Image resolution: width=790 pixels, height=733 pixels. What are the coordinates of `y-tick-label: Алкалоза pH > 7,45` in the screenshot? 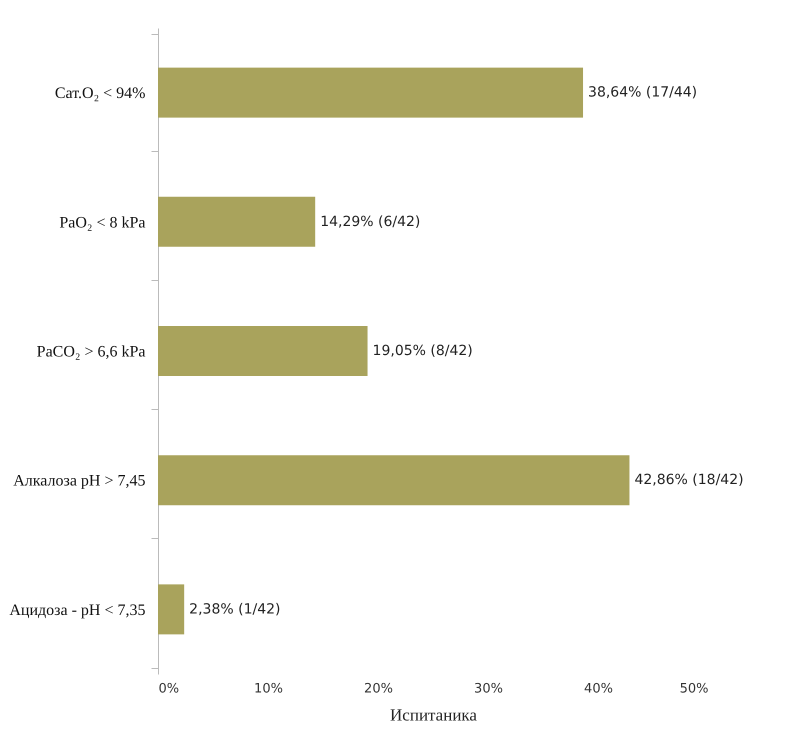 It's located at (79, 481).